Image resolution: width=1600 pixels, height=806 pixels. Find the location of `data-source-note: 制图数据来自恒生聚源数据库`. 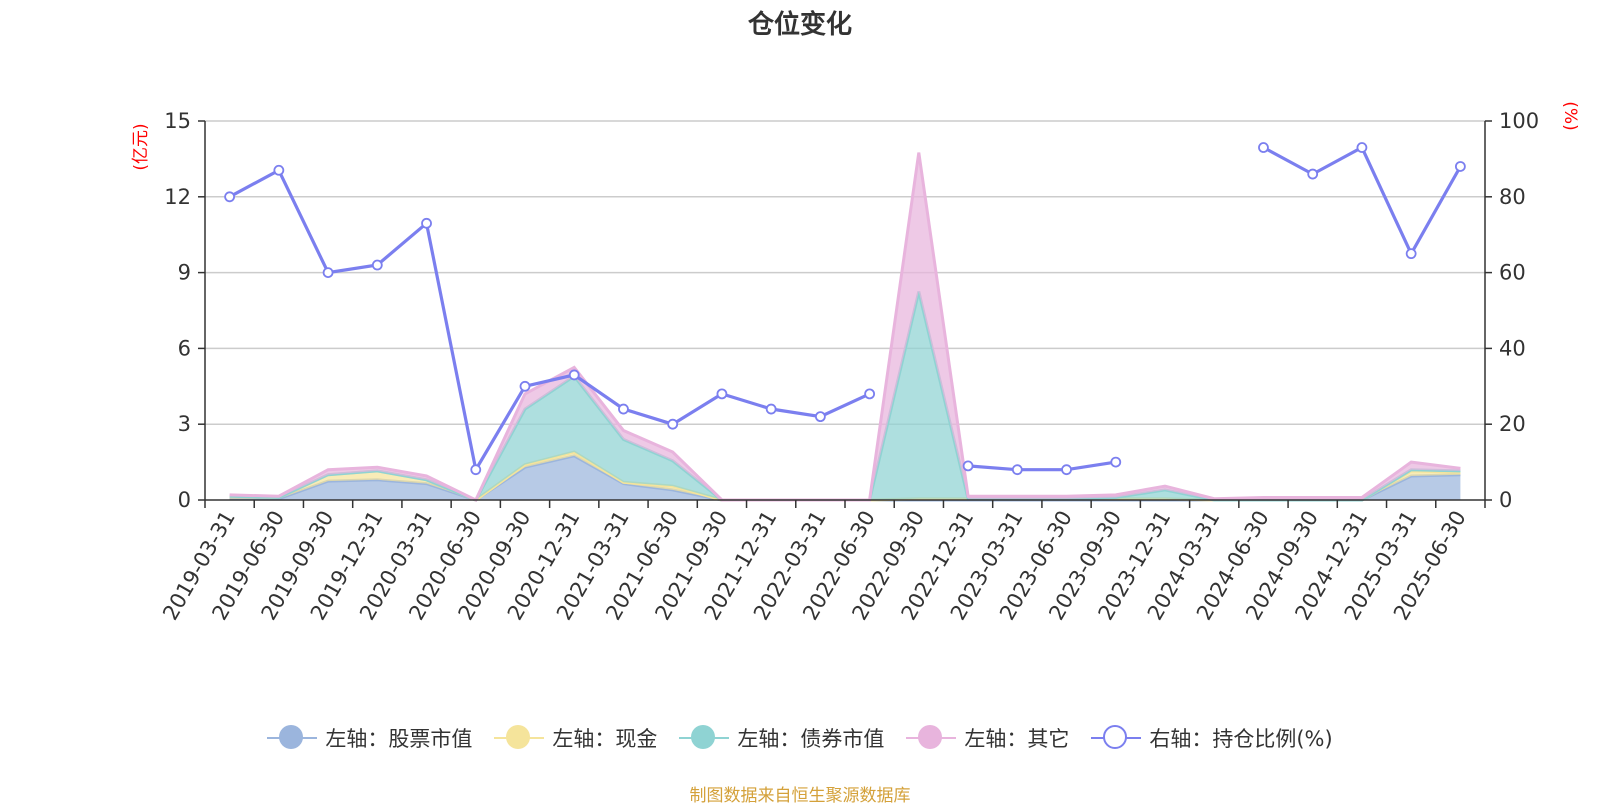

data-source-note: 制图数据来自恒生聚源数据库 is located at coordinates (800, 796).